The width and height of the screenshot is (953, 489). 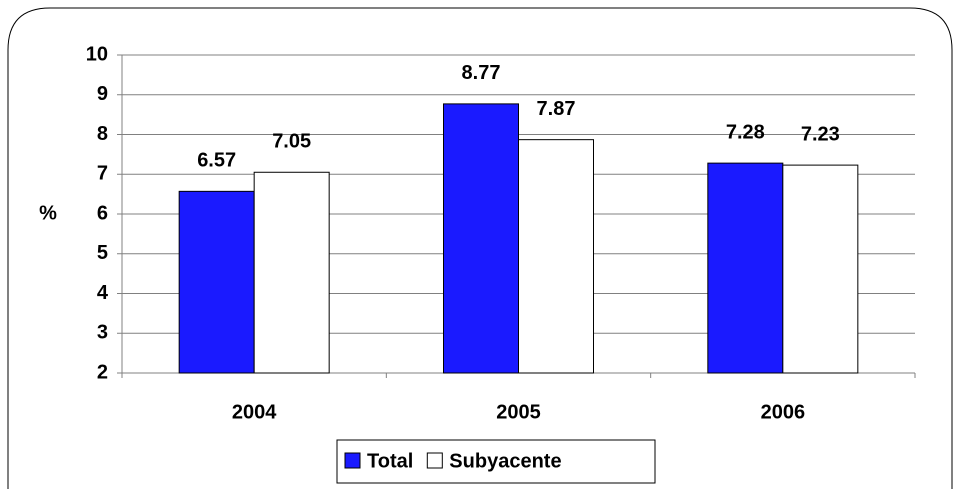 I want to click on data-label: 7.05, so click(x=291, y=142).